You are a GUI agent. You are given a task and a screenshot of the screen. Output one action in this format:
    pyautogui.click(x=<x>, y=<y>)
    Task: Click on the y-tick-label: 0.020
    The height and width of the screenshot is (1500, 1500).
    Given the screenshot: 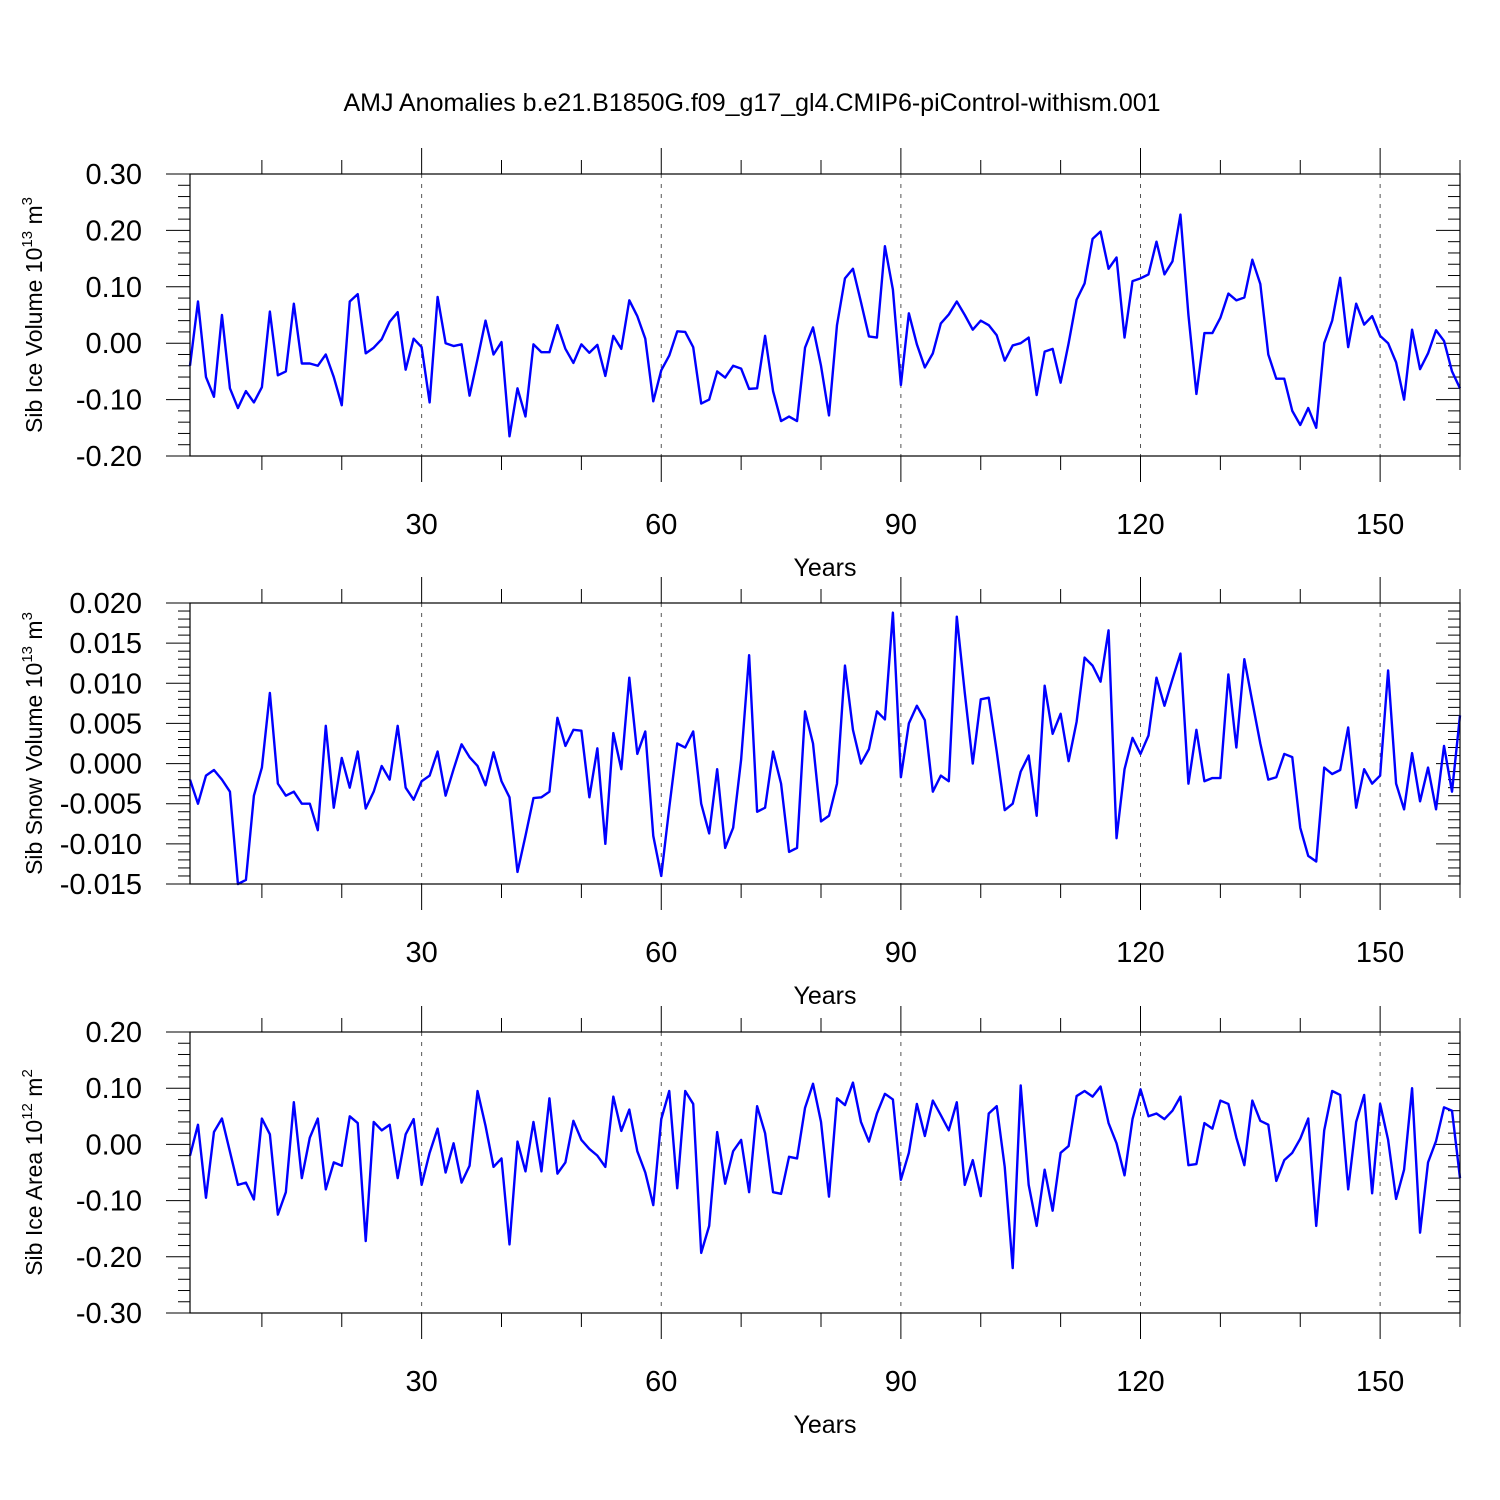 What is the action you would take?
    pyautogui.click(x=105, y=604)
    